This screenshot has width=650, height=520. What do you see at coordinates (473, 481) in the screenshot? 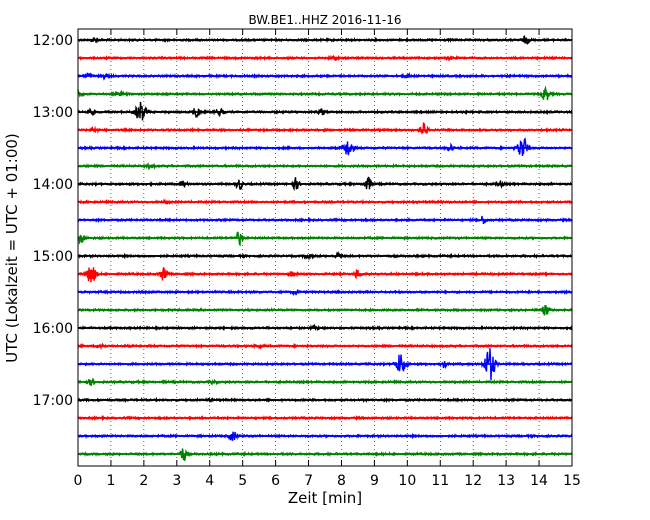
I see `x-tick-label: 12` at bounding box center [473, 481].